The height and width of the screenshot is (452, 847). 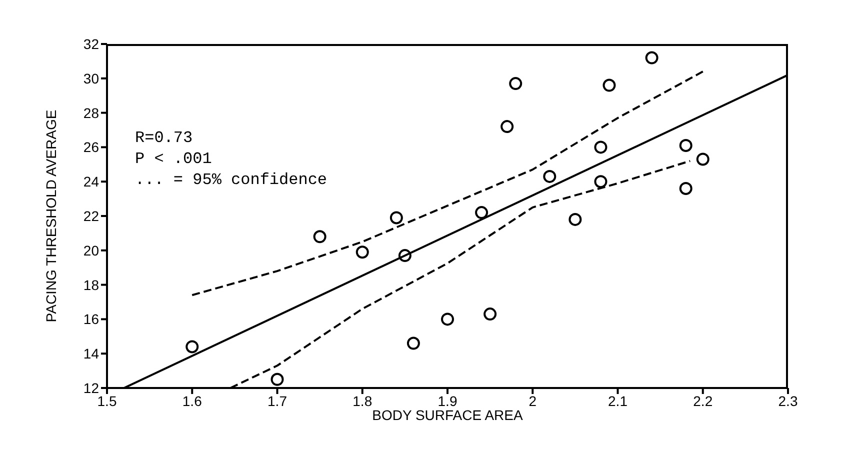 I want to click on y-tick-label: 20, so click(x=91, y=250).